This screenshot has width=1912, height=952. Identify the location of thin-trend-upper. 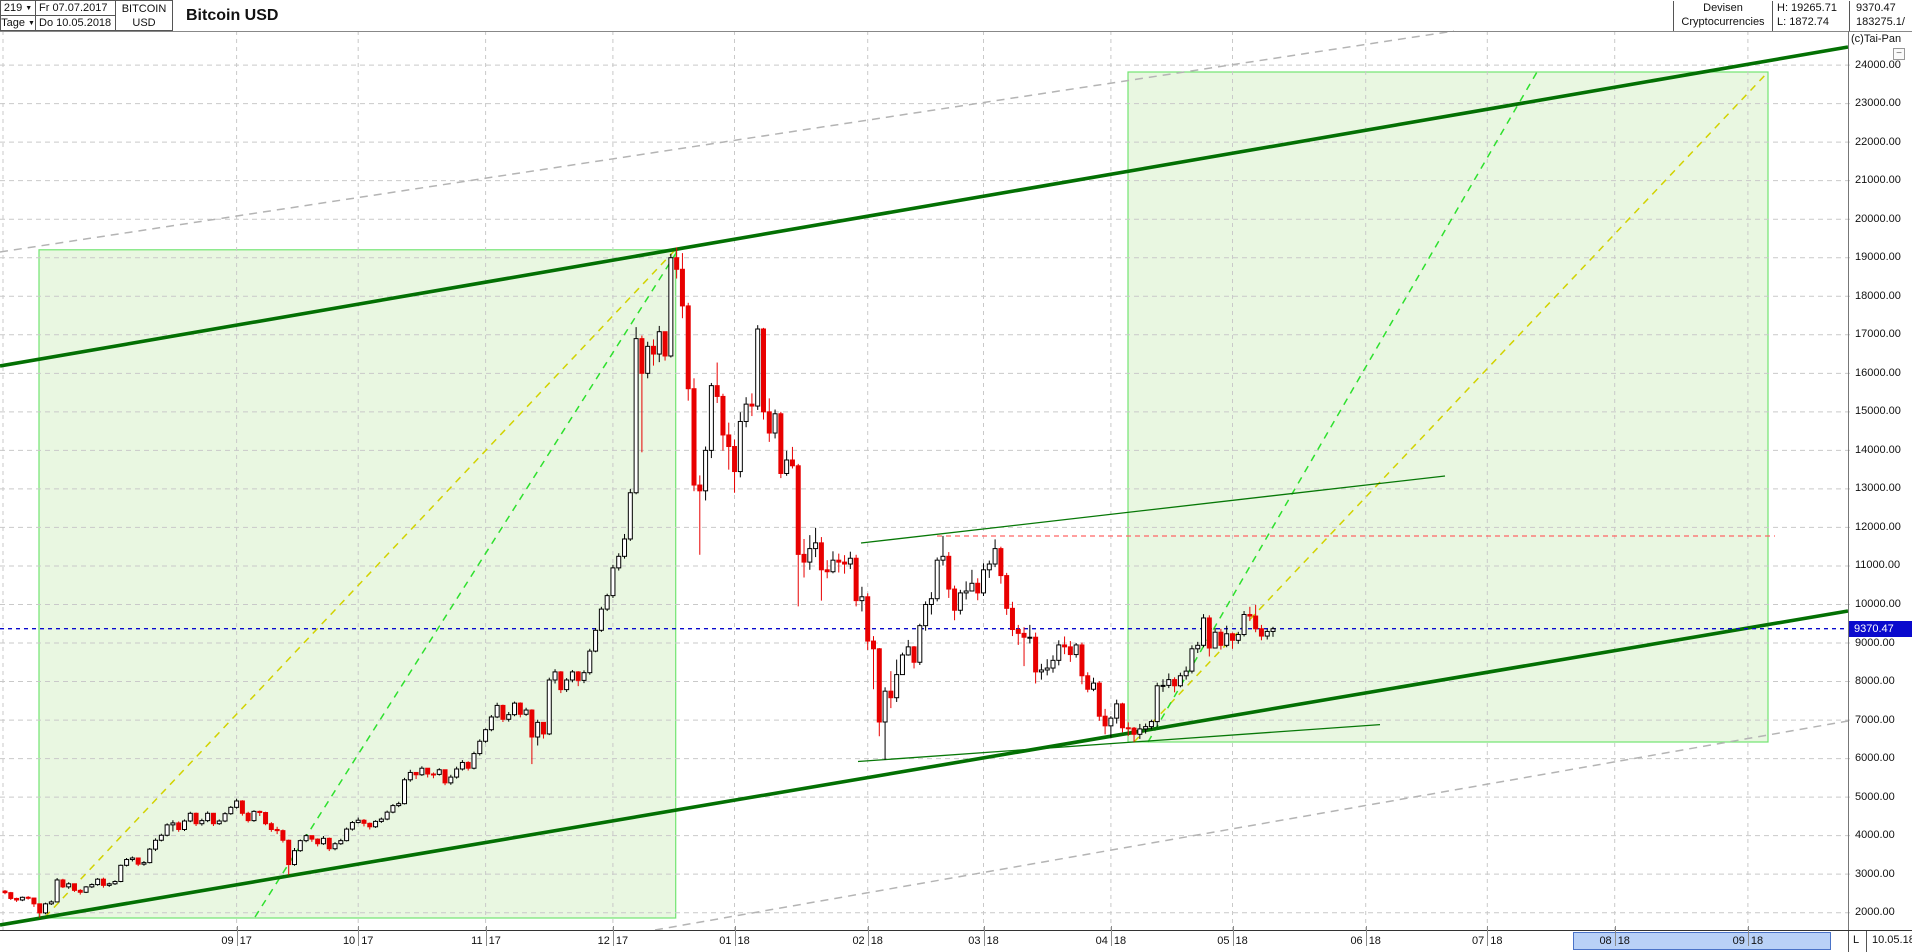
(1153, 509).